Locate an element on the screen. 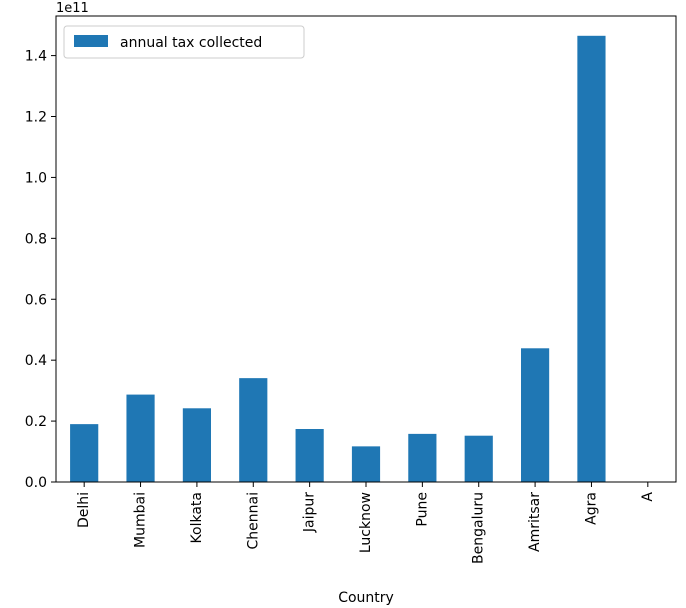  x-tick-label: Bengaluru is located at coordinates (479, 528).